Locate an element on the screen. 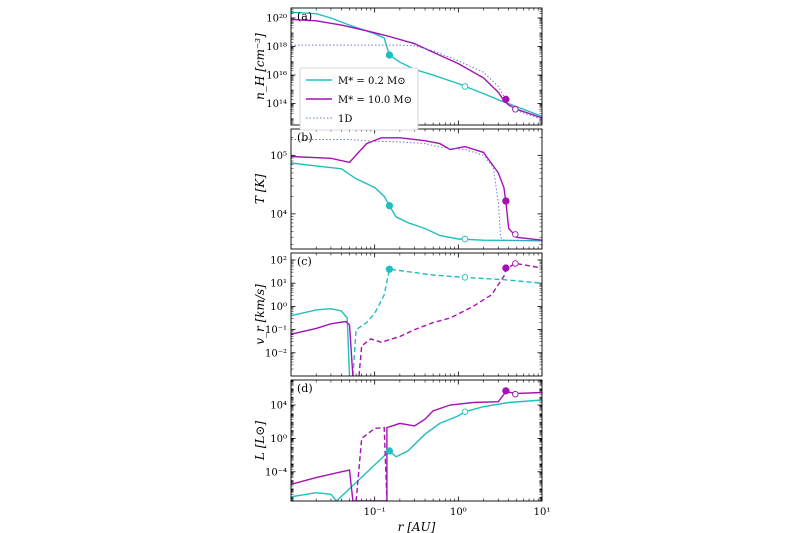 The image size is (800, 533). x-tick-label: 10¹ is located at coordinates (542, 512).